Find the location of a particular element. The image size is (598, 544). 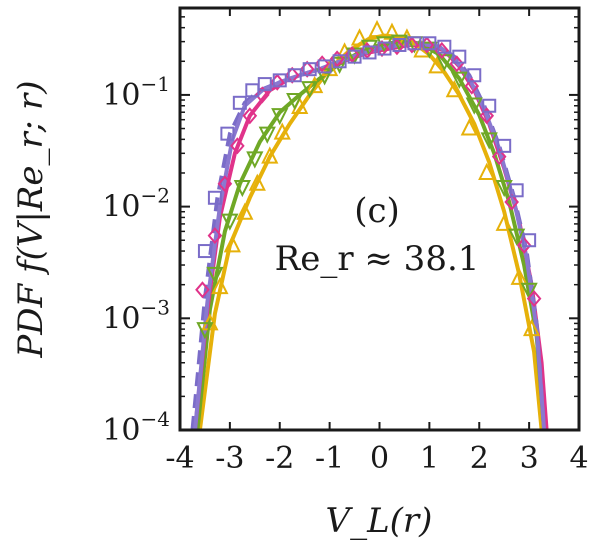

y-tick-label: 10⁻³ is located at coordinates (136, 315).